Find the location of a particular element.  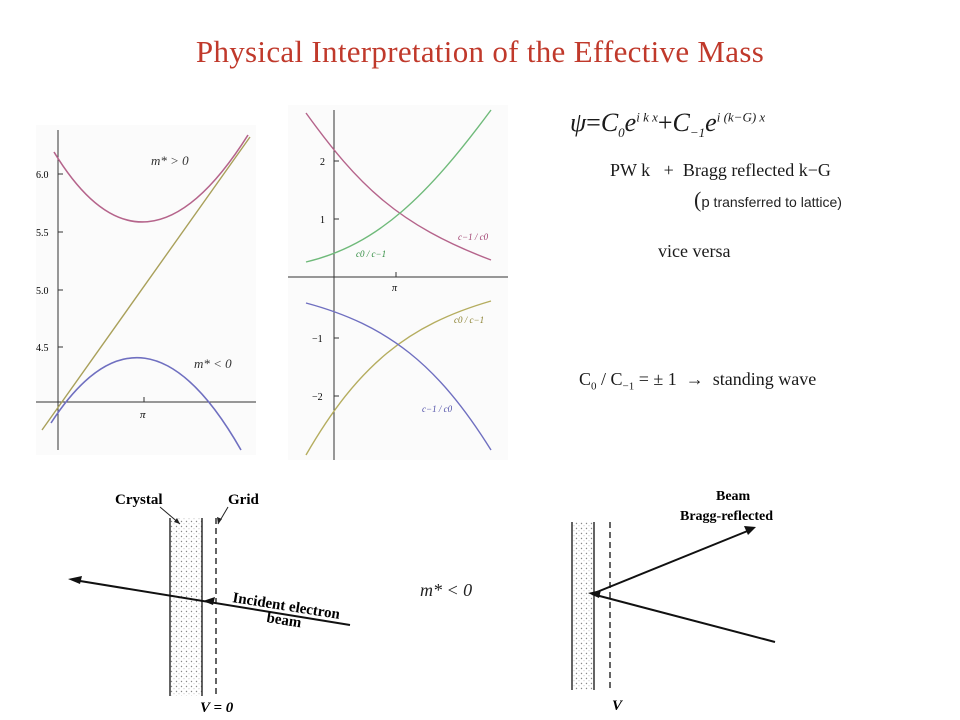

lower-band-curve is located at coordinates (146, 403).